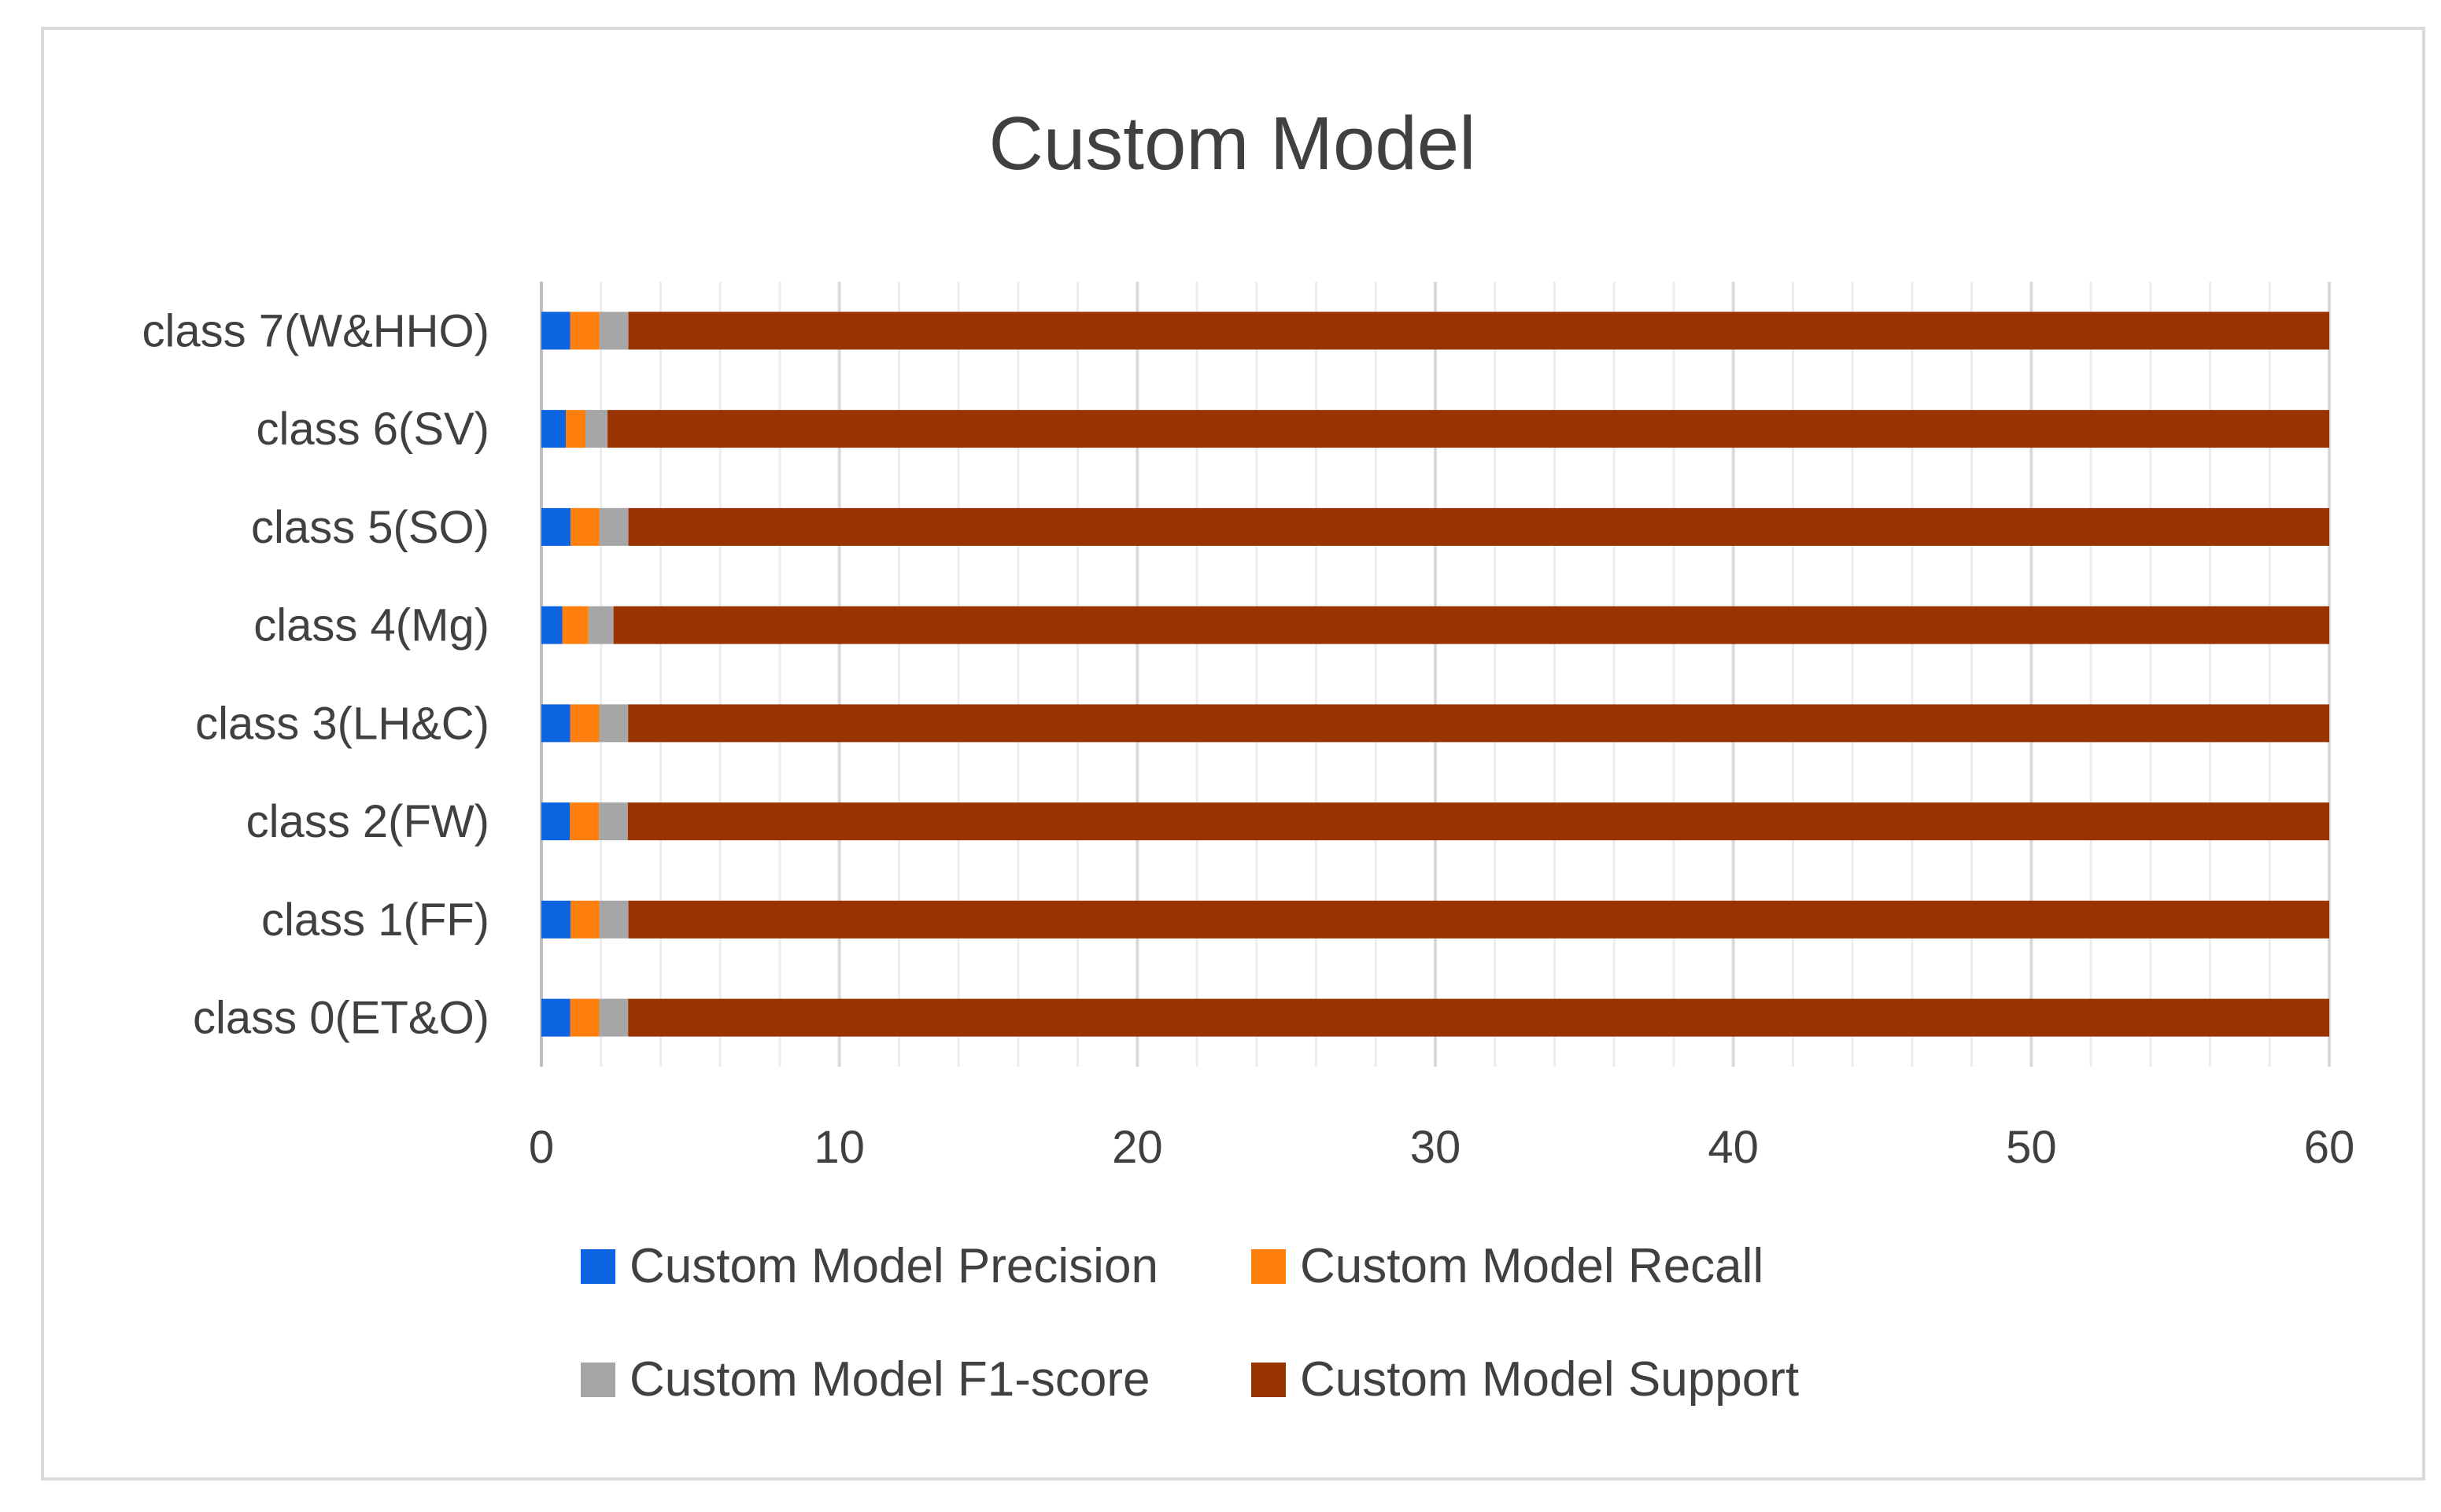 This screenshot has width=2441, height=1512. What do you see at coordinates (839, 1147) in the screenshot?
I see `x-tick-label: 10` at bounding box center [839, 1147].